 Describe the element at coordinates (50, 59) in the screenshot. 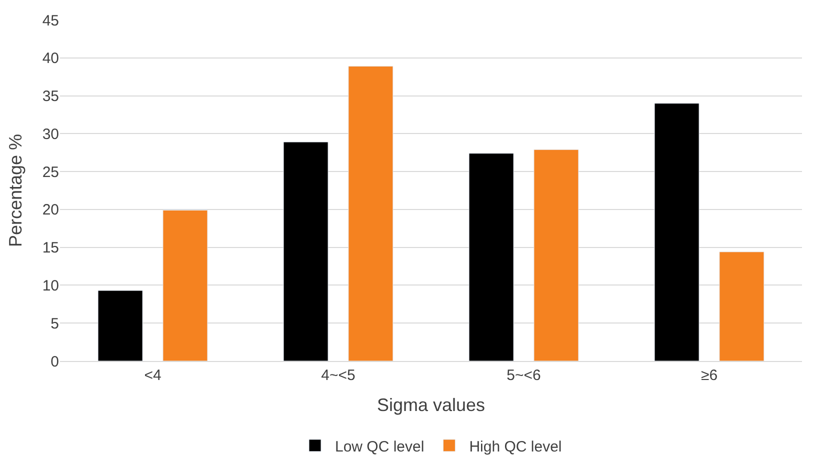

I see `y-tick-label: 40` at that location.